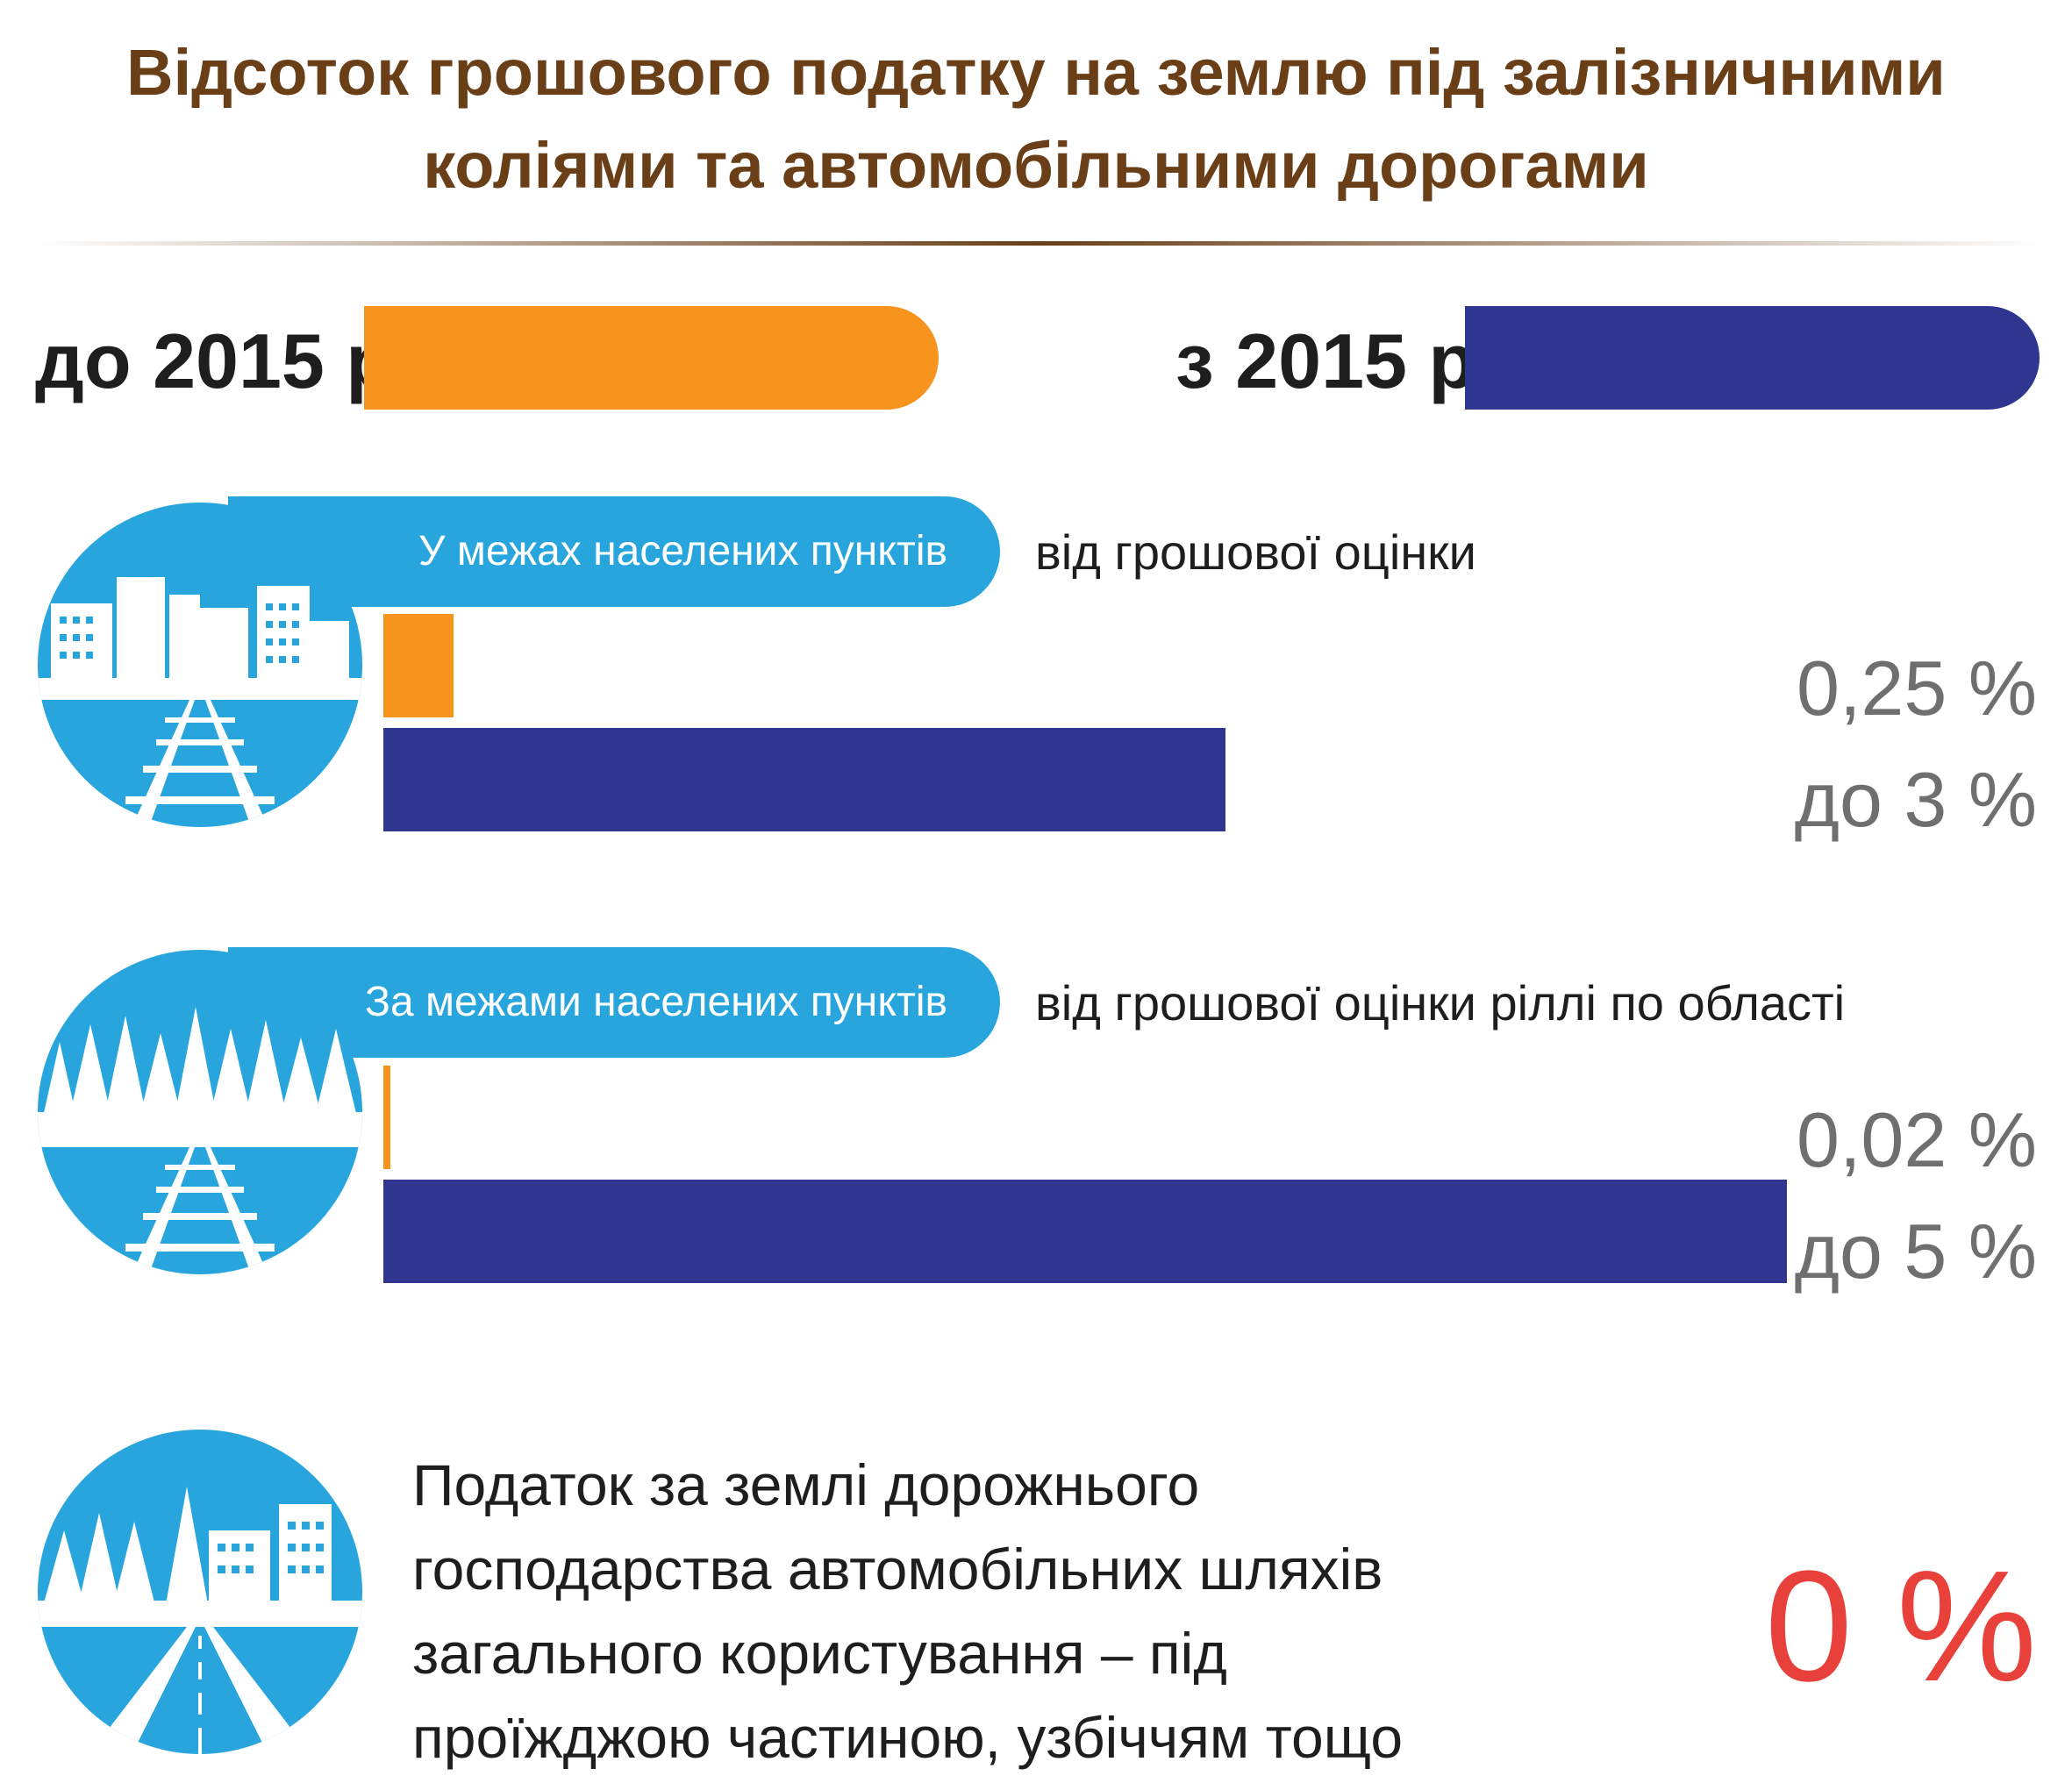 The height and width of the screenshot is (1783, 2072). I want to click on percent-after-urban: до 3 %, so click(1916, 799).